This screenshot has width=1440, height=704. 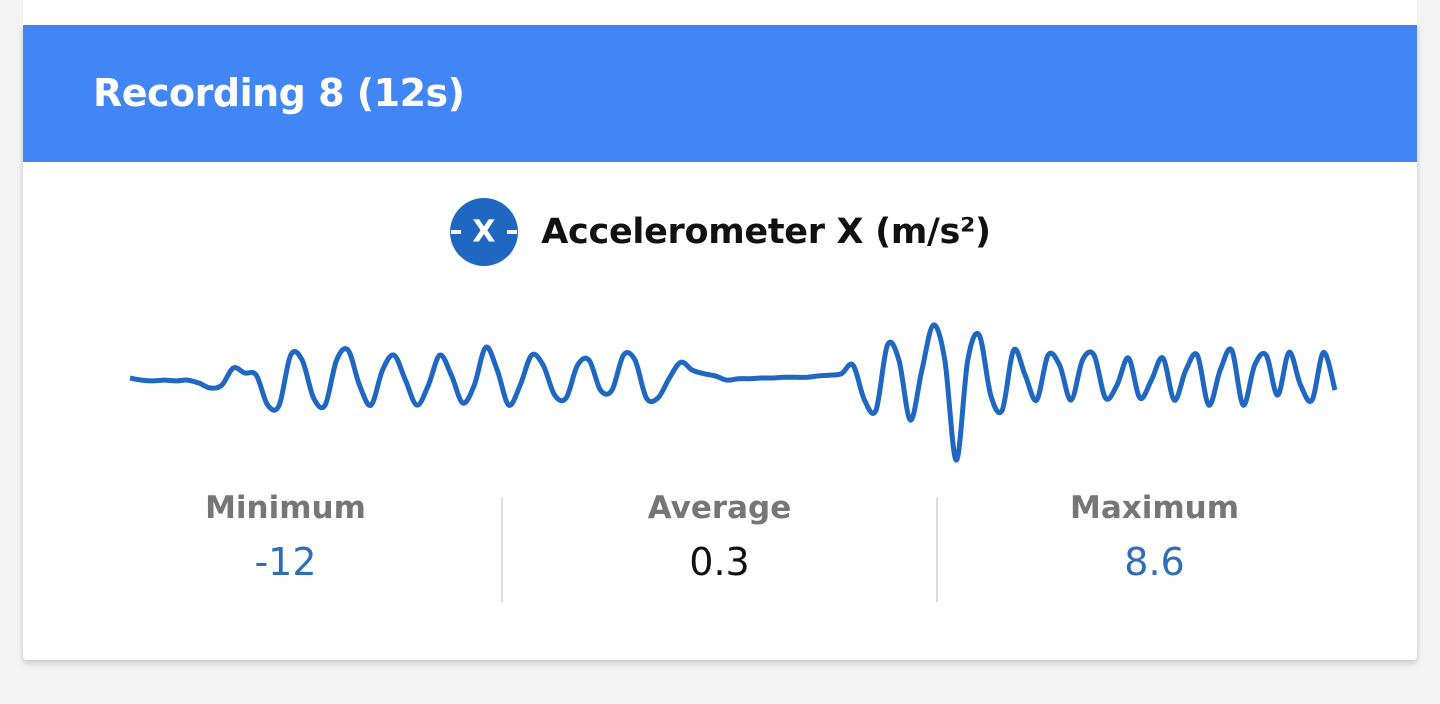 What do you see at coordinates (719, 562) in the screenshot?
I see `stat-value: 0.3` at bounding box center [719, 562].